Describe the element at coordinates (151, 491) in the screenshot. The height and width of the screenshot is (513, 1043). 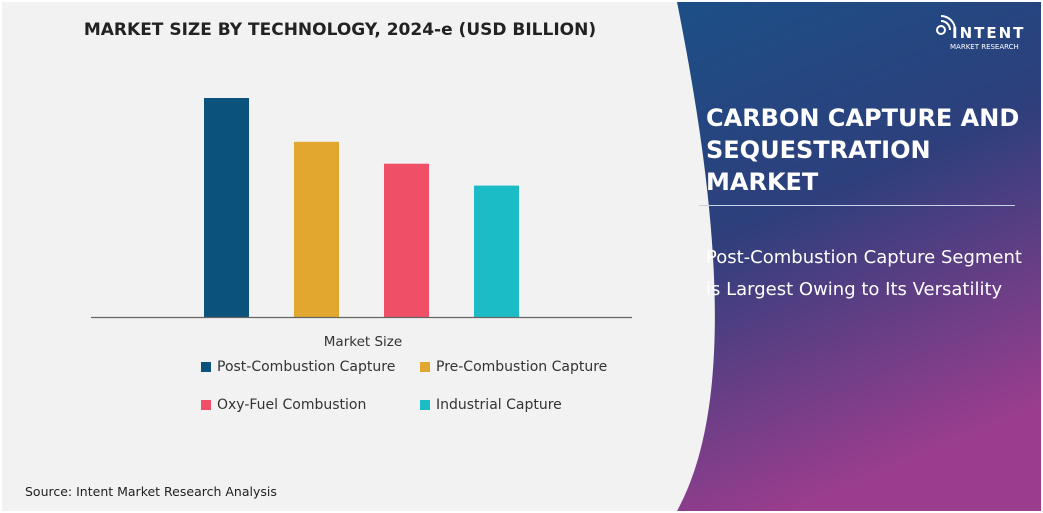
I see `source-note: Source: Intent Market Research Analysis` at that location.